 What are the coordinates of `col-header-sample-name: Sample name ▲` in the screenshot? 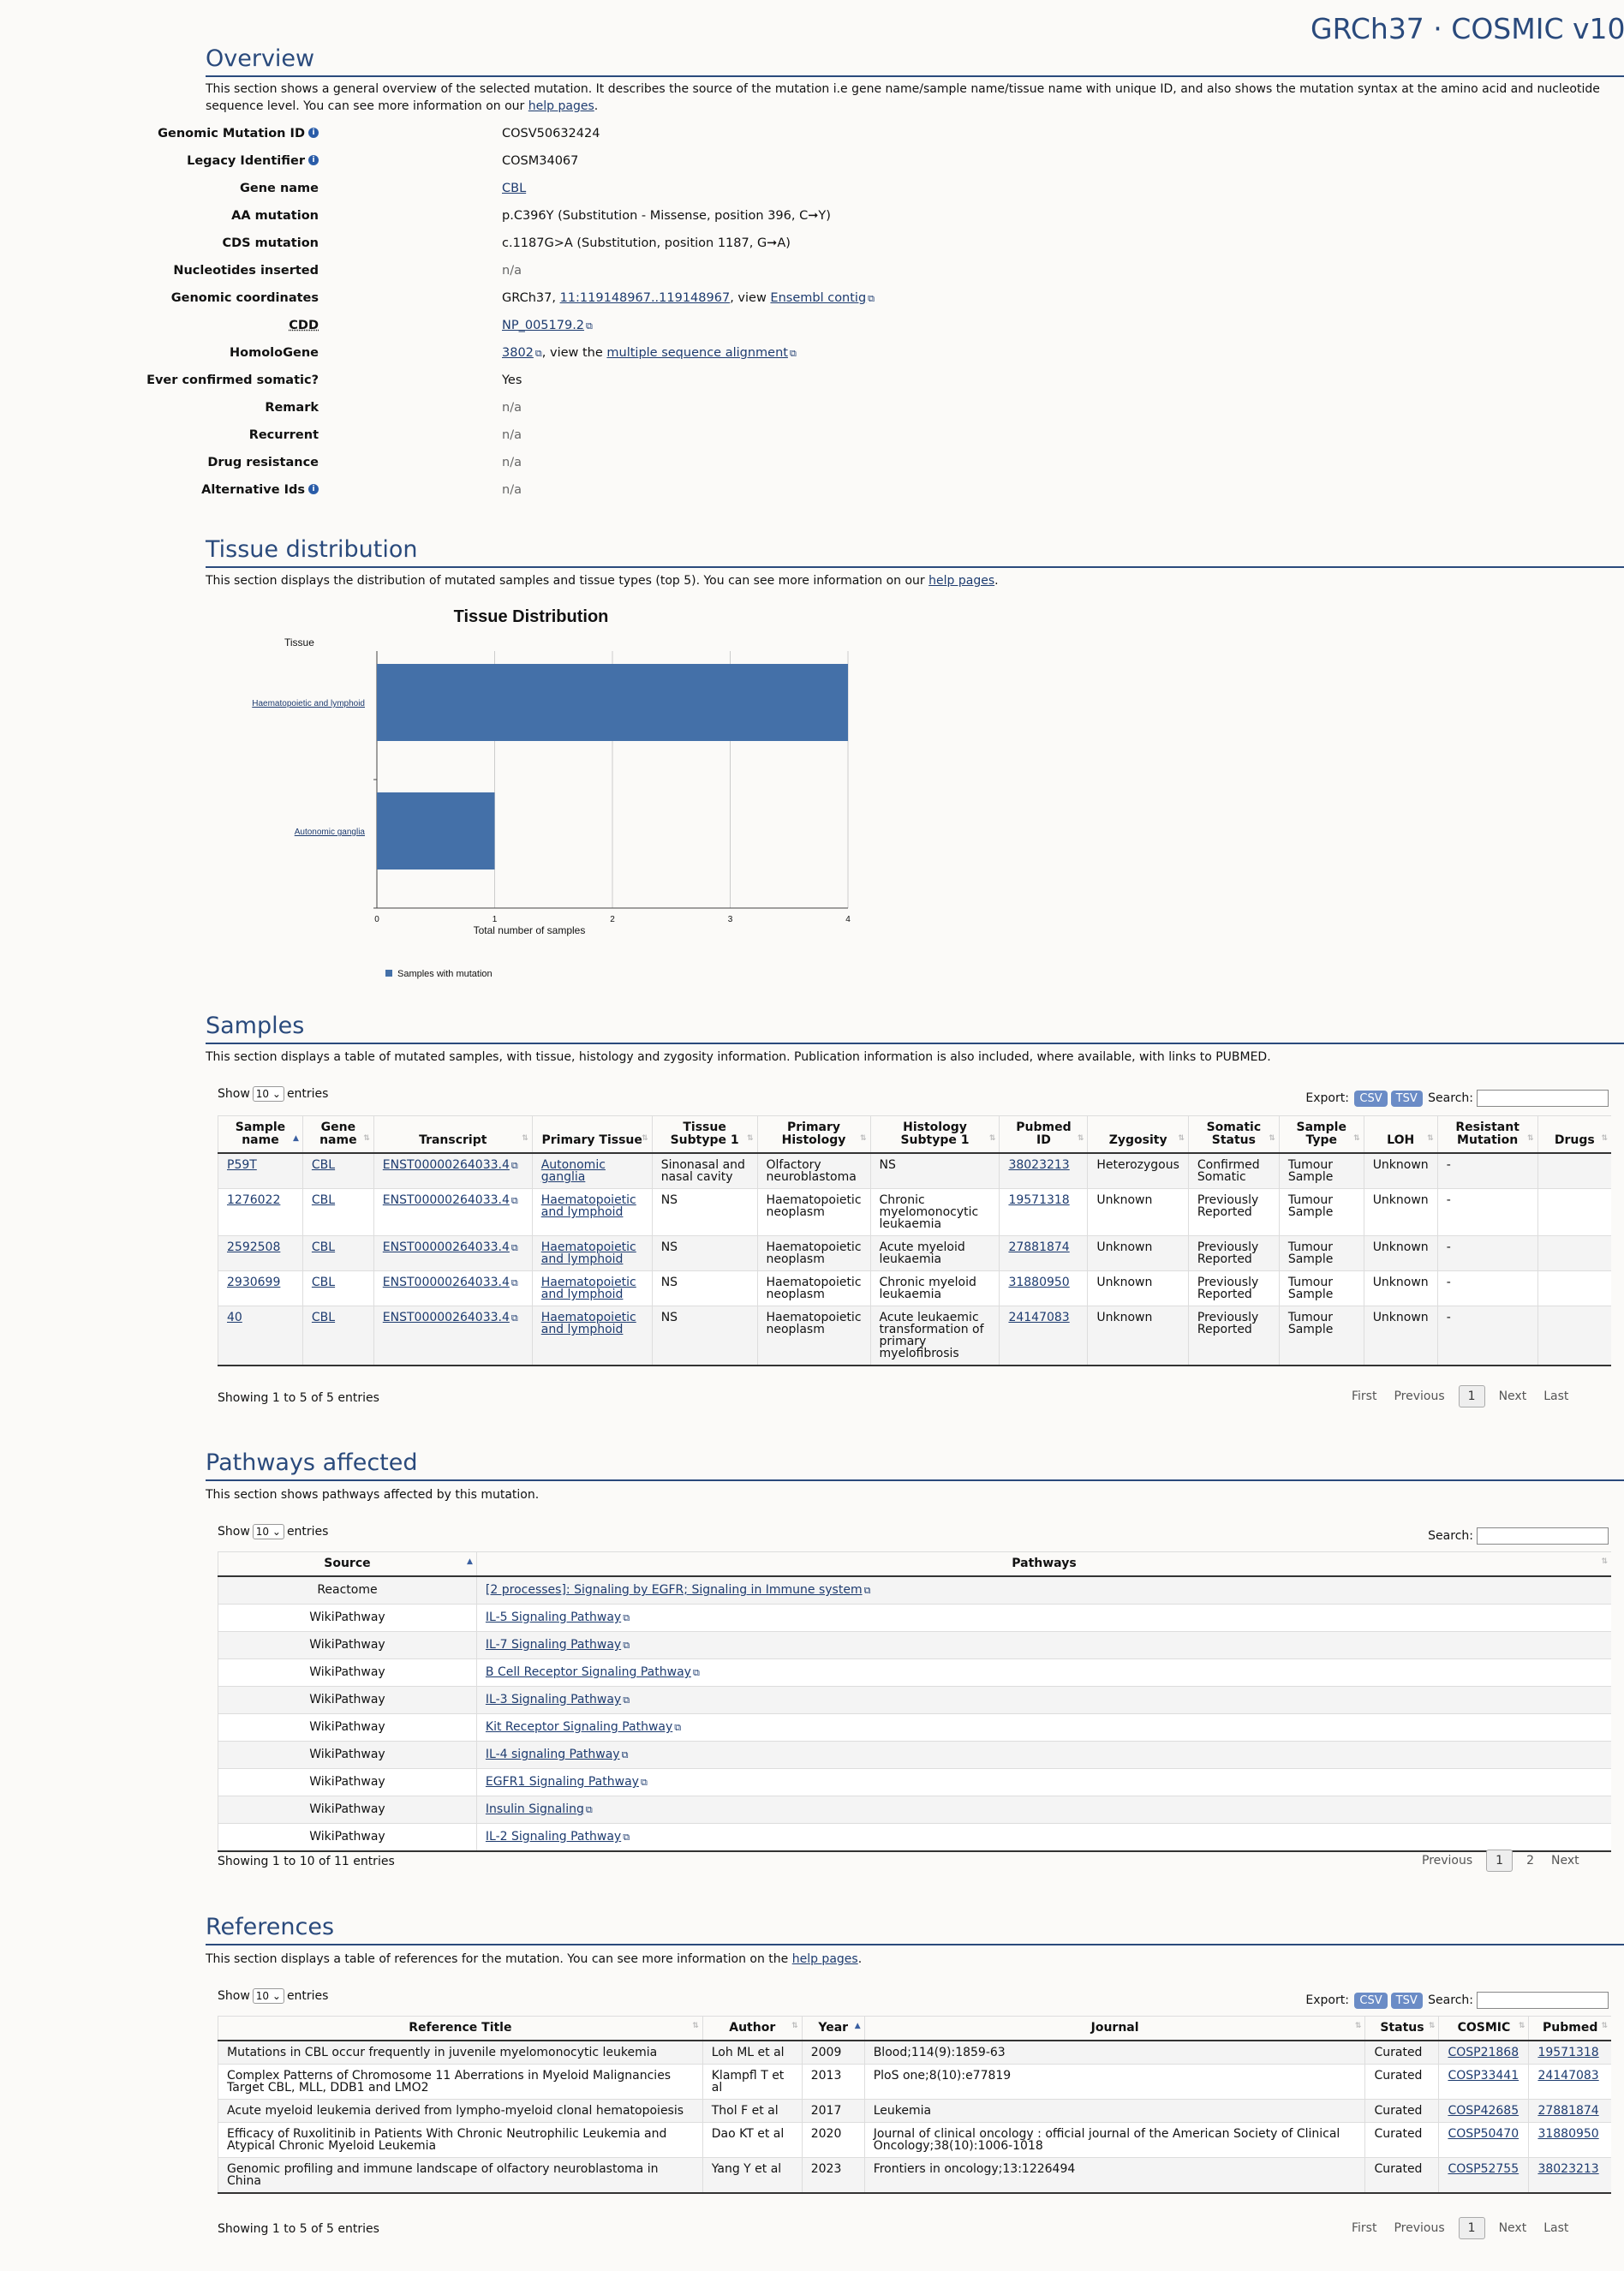 It's located at (260, 1134).